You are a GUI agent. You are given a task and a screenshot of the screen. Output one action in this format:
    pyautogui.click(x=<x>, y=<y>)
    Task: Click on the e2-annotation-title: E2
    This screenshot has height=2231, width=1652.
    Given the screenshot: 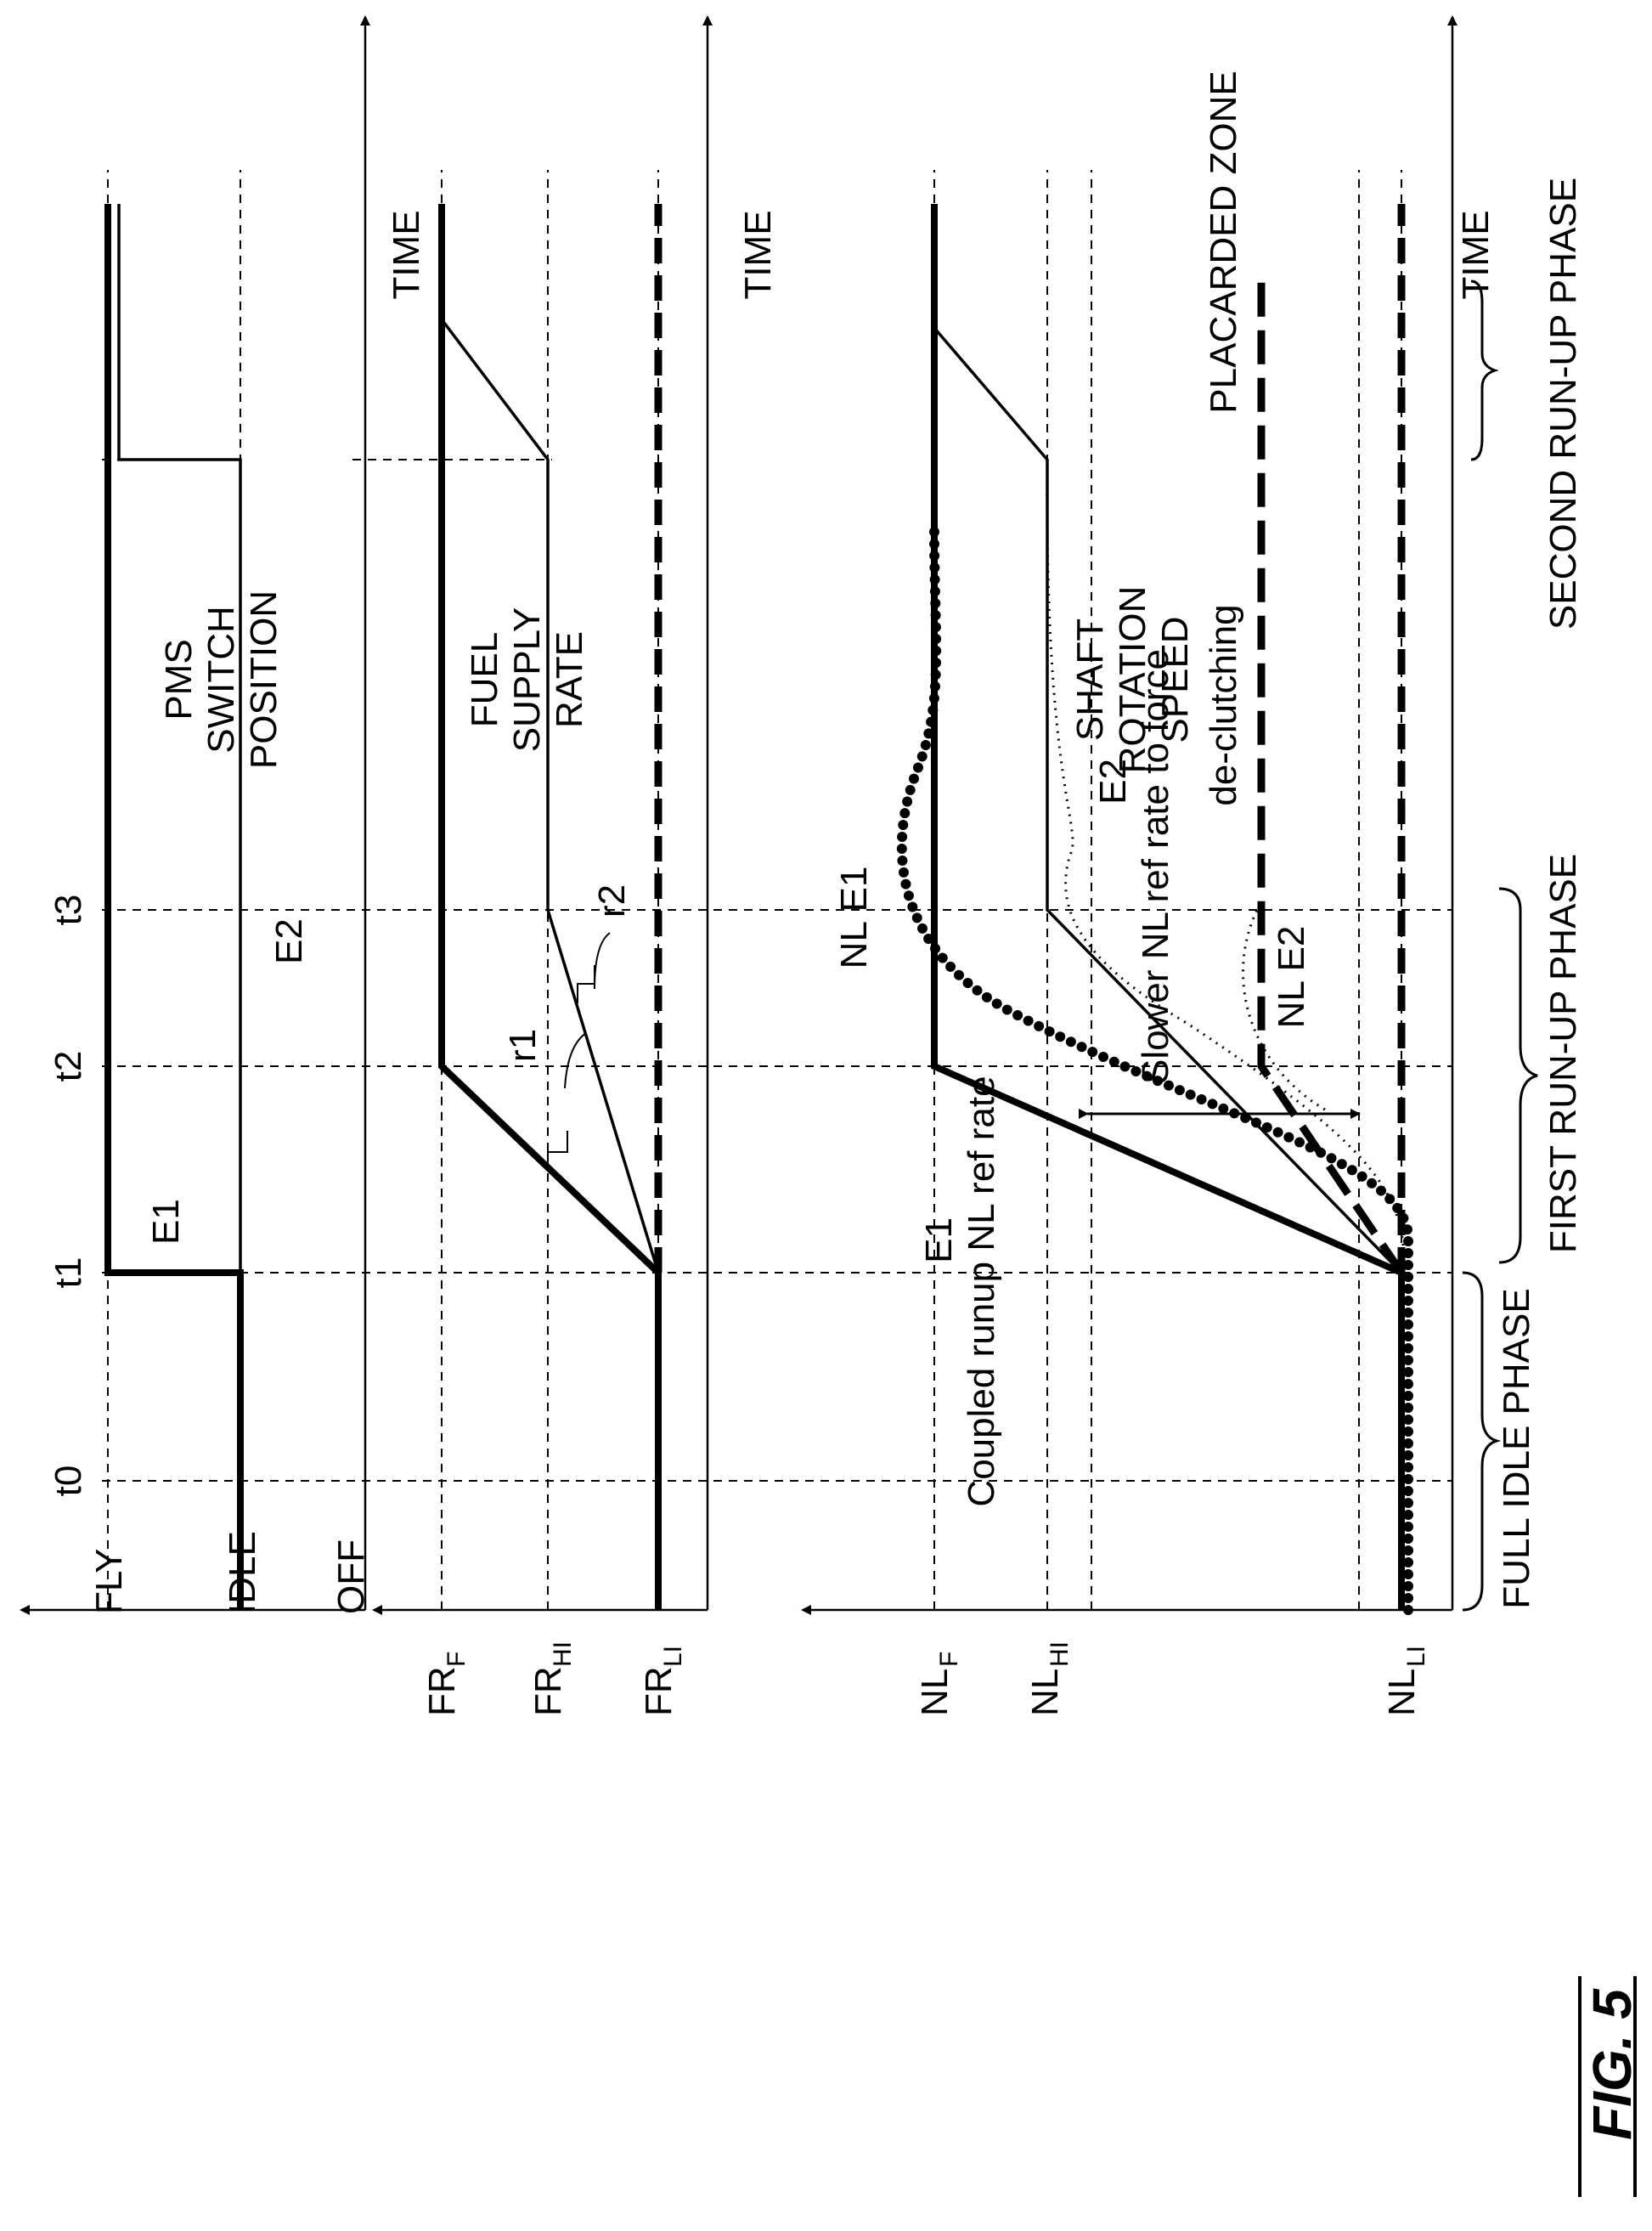 What is the action you would take?
    pyautogui.click(x=1113, y=782)
    